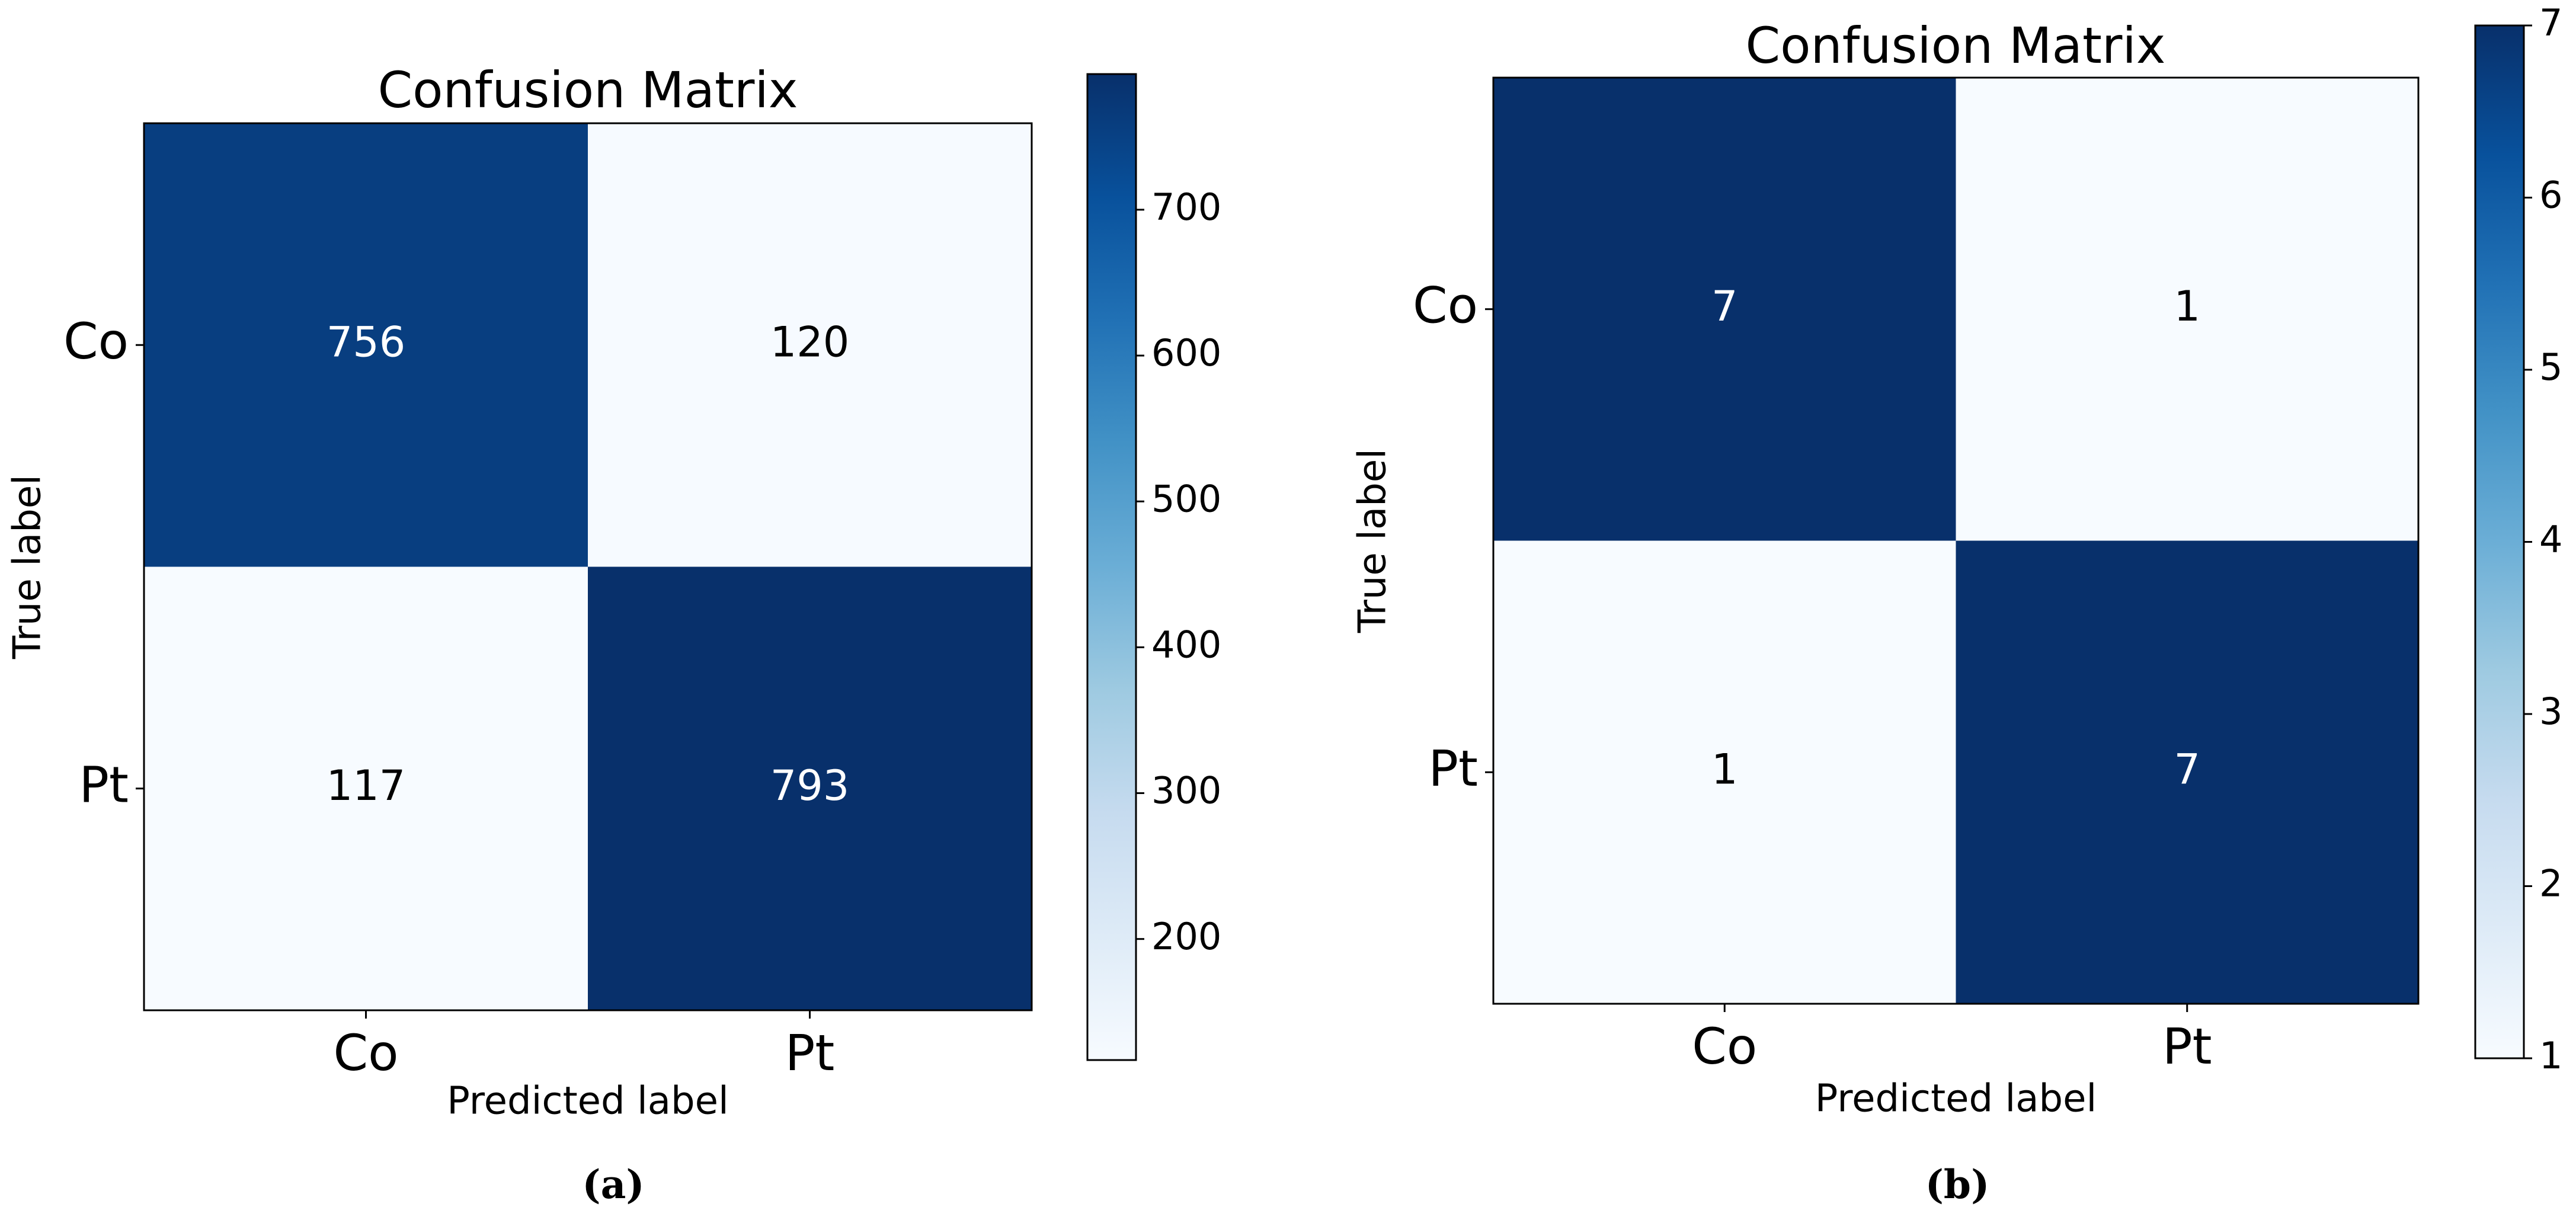 This screenshot has width=2576, height=1223. I want to click on panel-a-cell-value-0-1: 120, so click(810, 342).